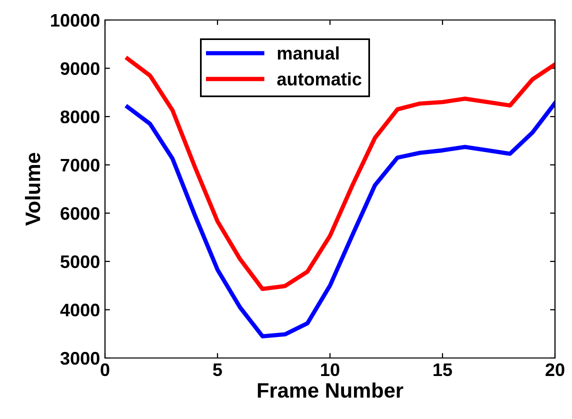 Image resolution: width=572 pixels, height=419 pixels. What do you see at coordinates (80, 117) in the screenshot?
I see `y-tick-label: 8000` at bounding box center [80, 117].